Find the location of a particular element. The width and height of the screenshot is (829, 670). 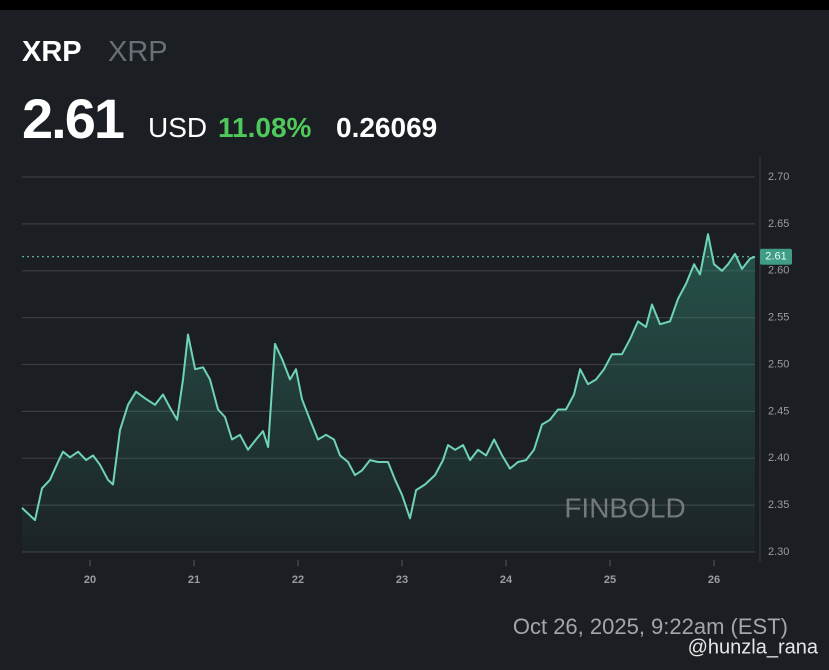

y-tick-label: 2.55 is located at coordinates (778, 318).